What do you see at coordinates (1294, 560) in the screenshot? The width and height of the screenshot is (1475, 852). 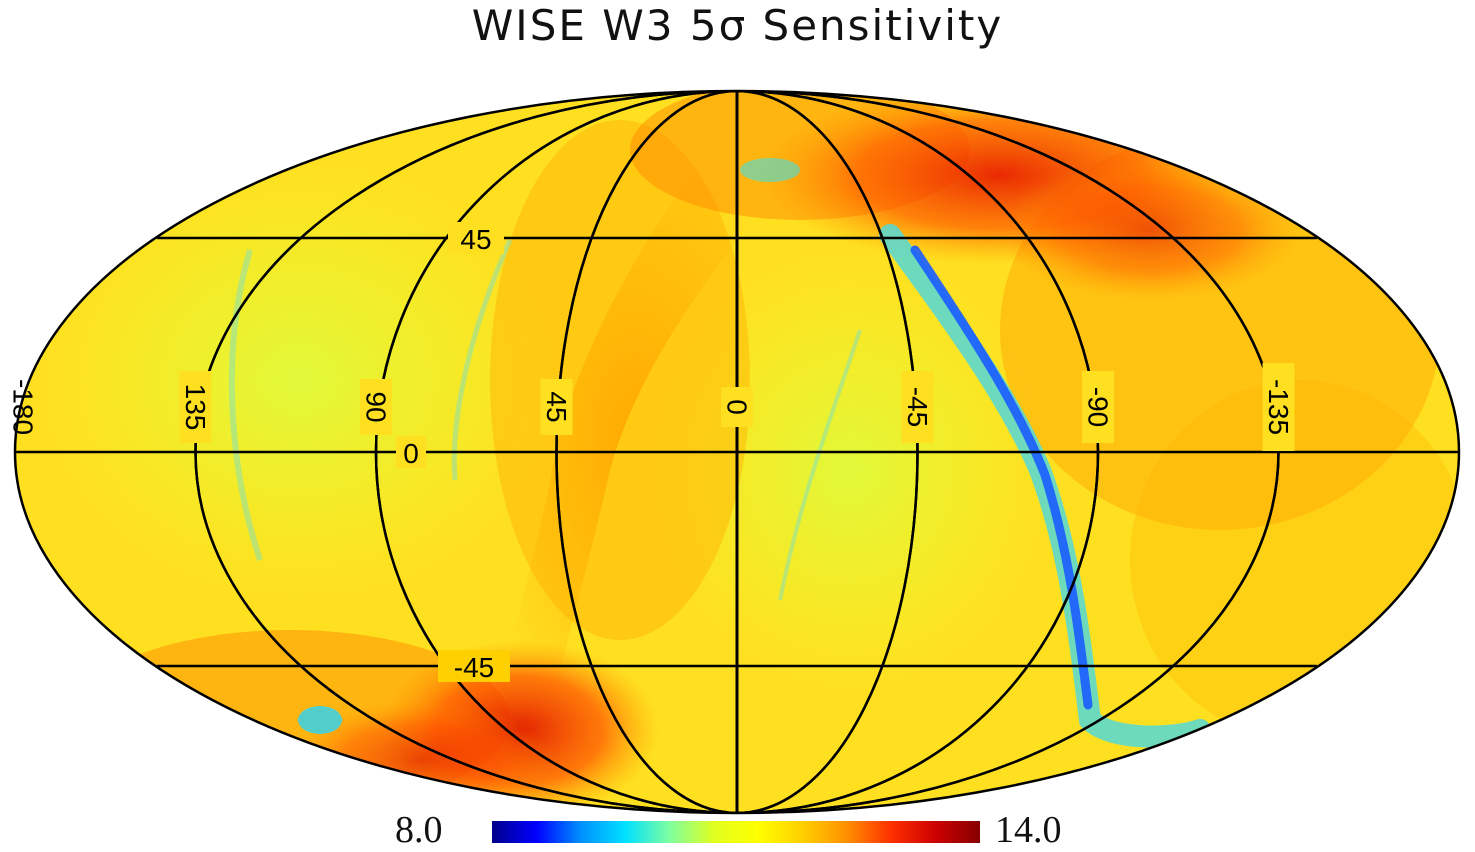 I see `orange-band-right-low` at bounding box center [1294, 560].